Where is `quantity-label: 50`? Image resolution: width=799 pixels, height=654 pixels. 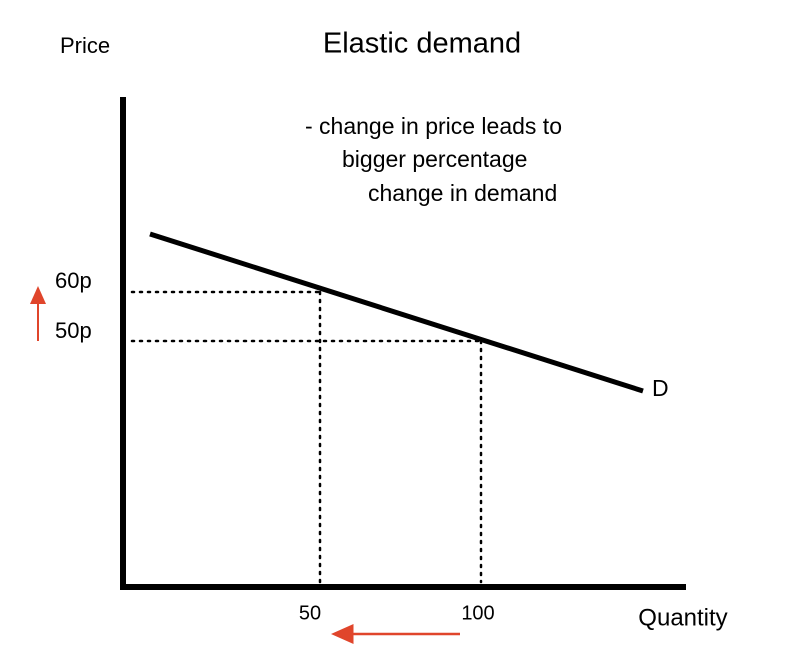
quantity-label: 50 is located at coordinates (310, 613).